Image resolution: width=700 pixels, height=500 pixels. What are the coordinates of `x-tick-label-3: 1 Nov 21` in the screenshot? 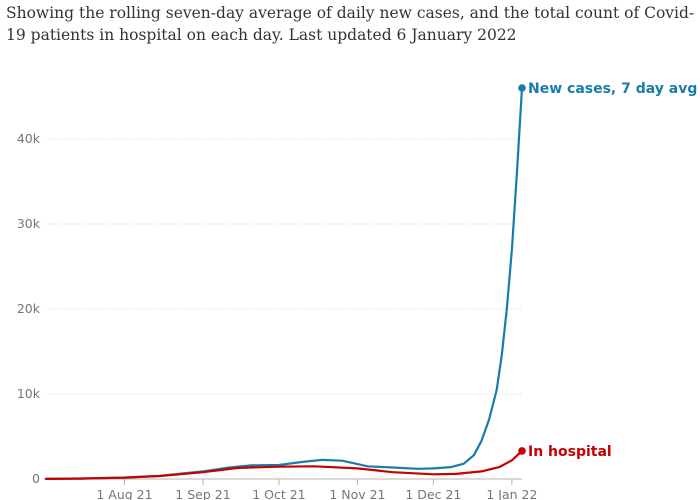 It's located at (357, 493).